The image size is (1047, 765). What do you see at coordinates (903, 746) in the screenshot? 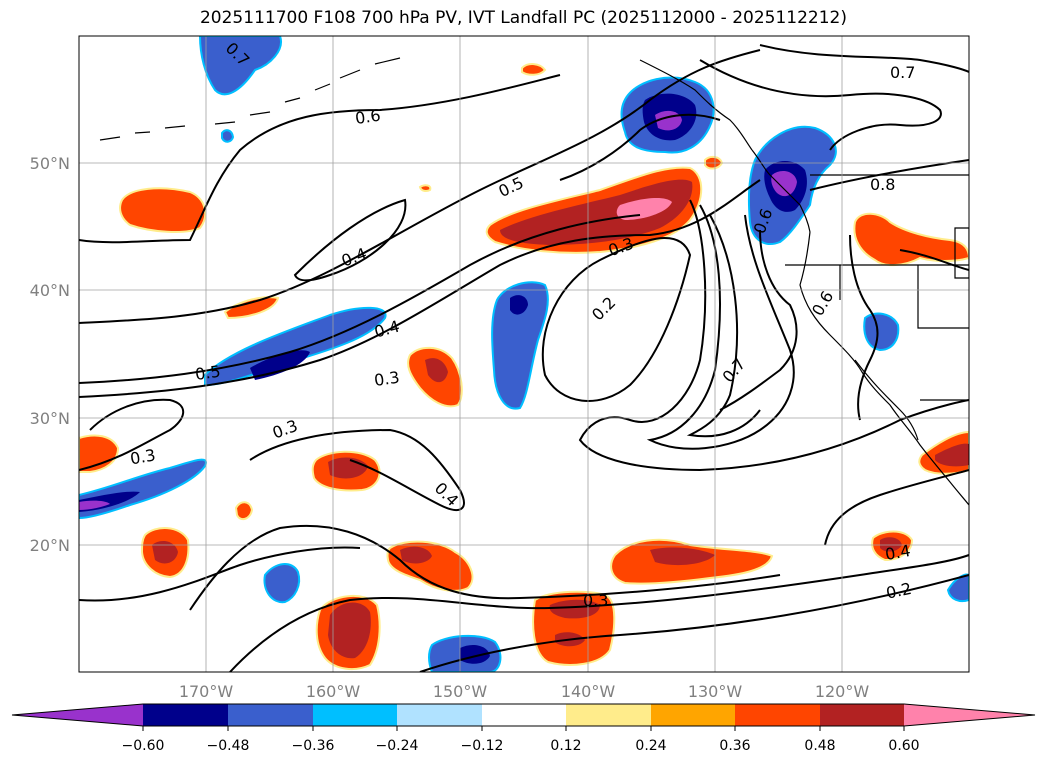
I see `colorbar-tick-label: 0.60` at bounding box center [903, 746].